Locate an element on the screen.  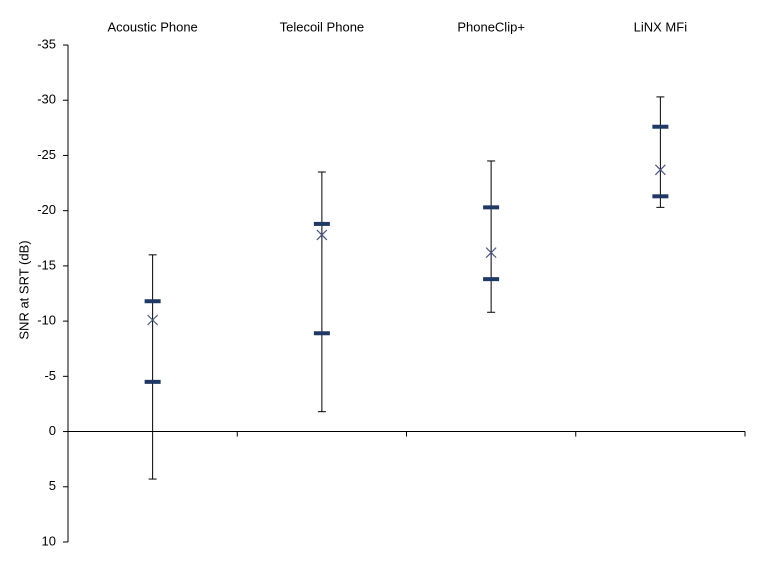
y-tick-label: -10 is located at coordinates (46, 320).